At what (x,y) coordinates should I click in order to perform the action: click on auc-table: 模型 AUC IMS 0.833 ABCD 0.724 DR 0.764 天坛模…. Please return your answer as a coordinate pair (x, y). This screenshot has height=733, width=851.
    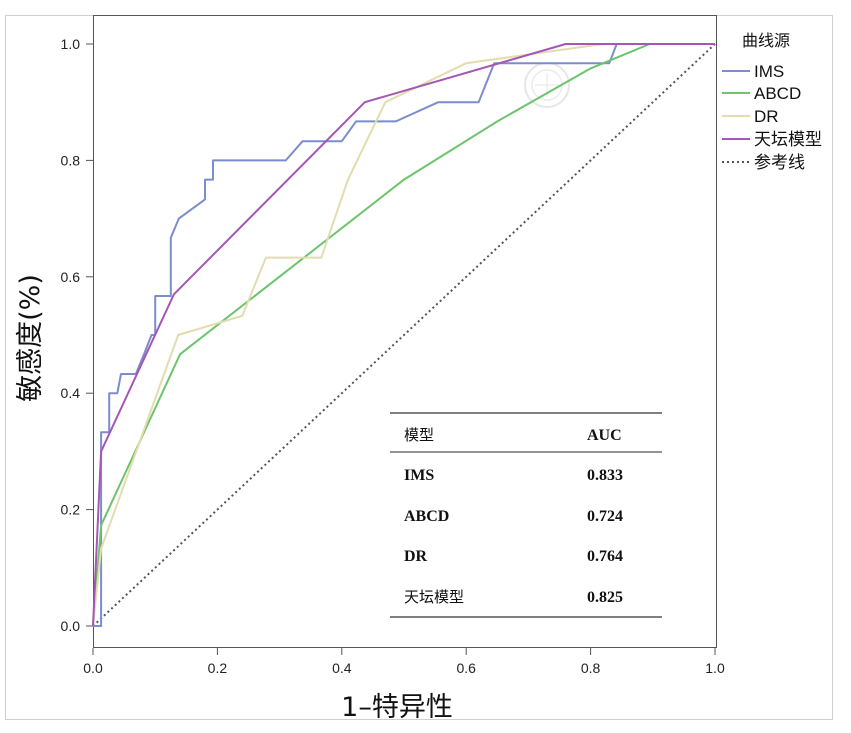
    Looking at the image, I should click on (526, 515).